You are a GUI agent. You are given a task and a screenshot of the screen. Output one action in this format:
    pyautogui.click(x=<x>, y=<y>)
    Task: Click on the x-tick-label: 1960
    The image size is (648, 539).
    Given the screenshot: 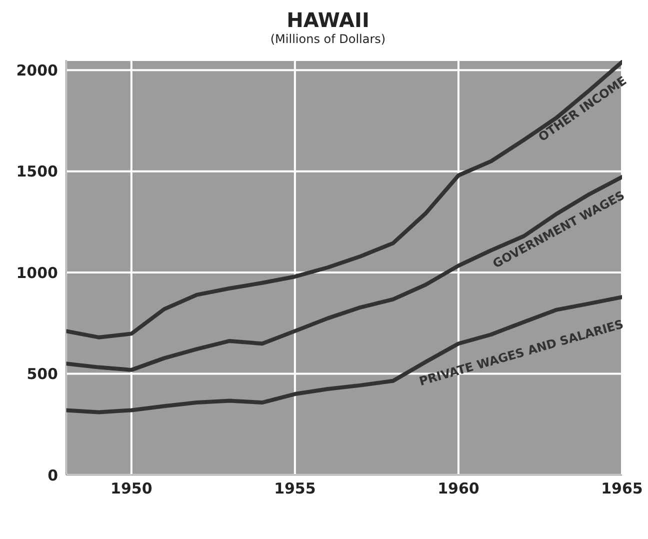 What is the action you would take?
    pyautogui.click(x=459, y=489)
    